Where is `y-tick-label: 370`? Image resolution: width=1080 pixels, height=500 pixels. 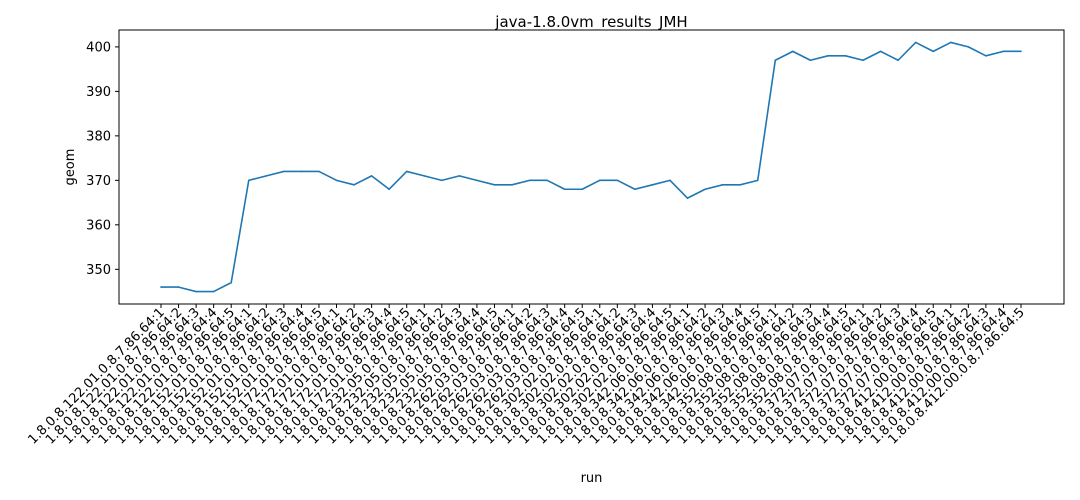 y-tick-label: 370 is located at coordinates (98, 181).